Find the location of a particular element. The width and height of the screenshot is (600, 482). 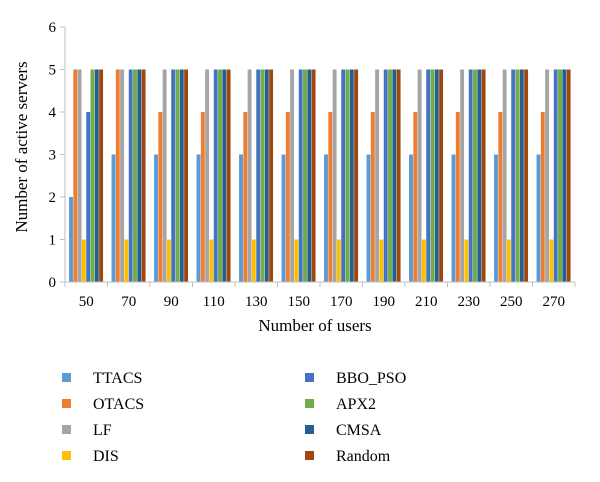

x-tick-label: 270 is located at coordinates (554, 302).